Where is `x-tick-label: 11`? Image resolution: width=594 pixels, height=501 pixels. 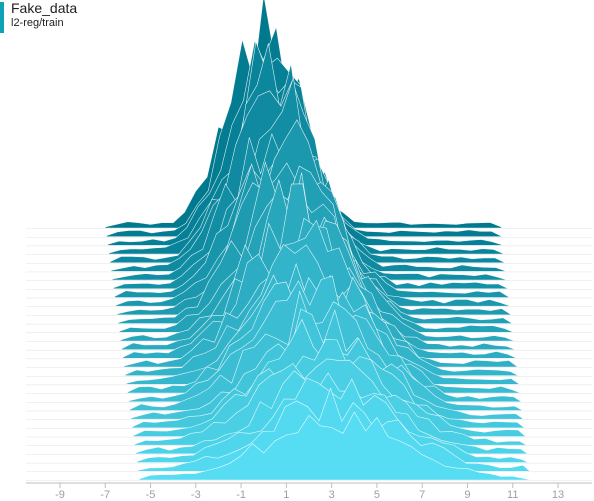 x-tick-label: 11 is located at coordinates (512, 495).